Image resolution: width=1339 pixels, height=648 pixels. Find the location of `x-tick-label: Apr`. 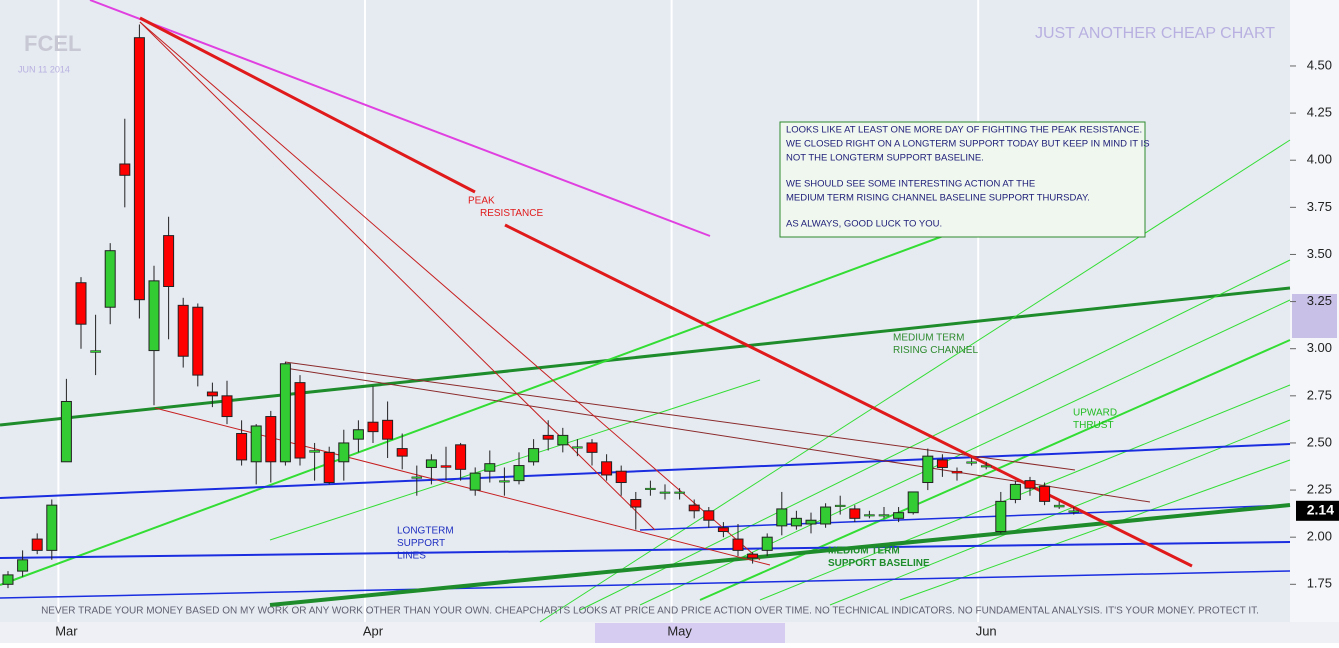

x-tick-label: Apr is located at coordinates (373, 630).